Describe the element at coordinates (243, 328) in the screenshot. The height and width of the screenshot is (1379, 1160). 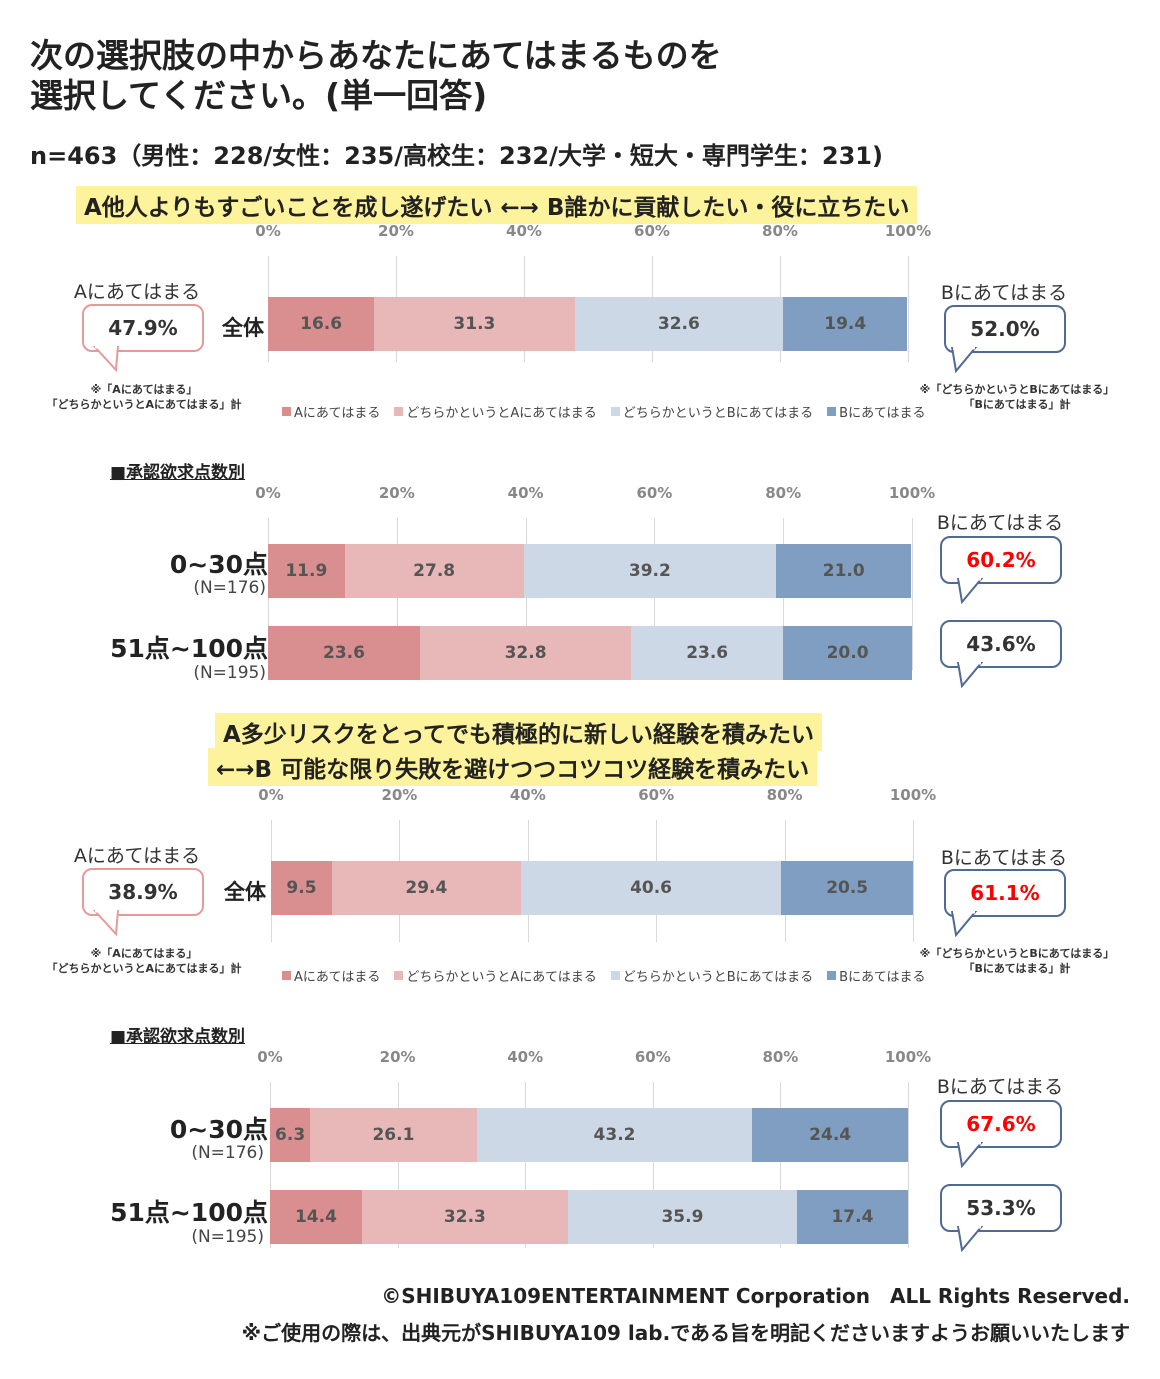
I see `q1-overall-label: 全体` at that location.